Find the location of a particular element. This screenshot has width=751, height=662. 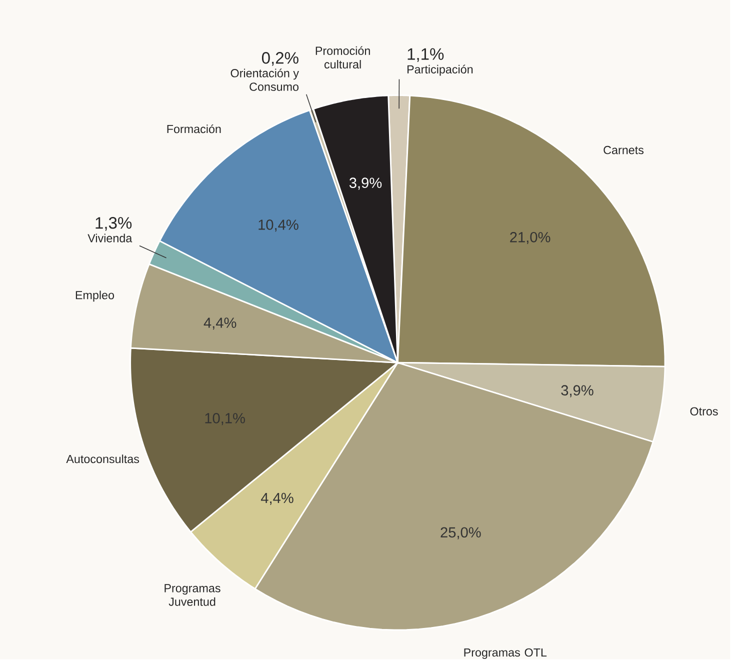

slice-label: Promoción cultural is located at coordinates (343, 57).